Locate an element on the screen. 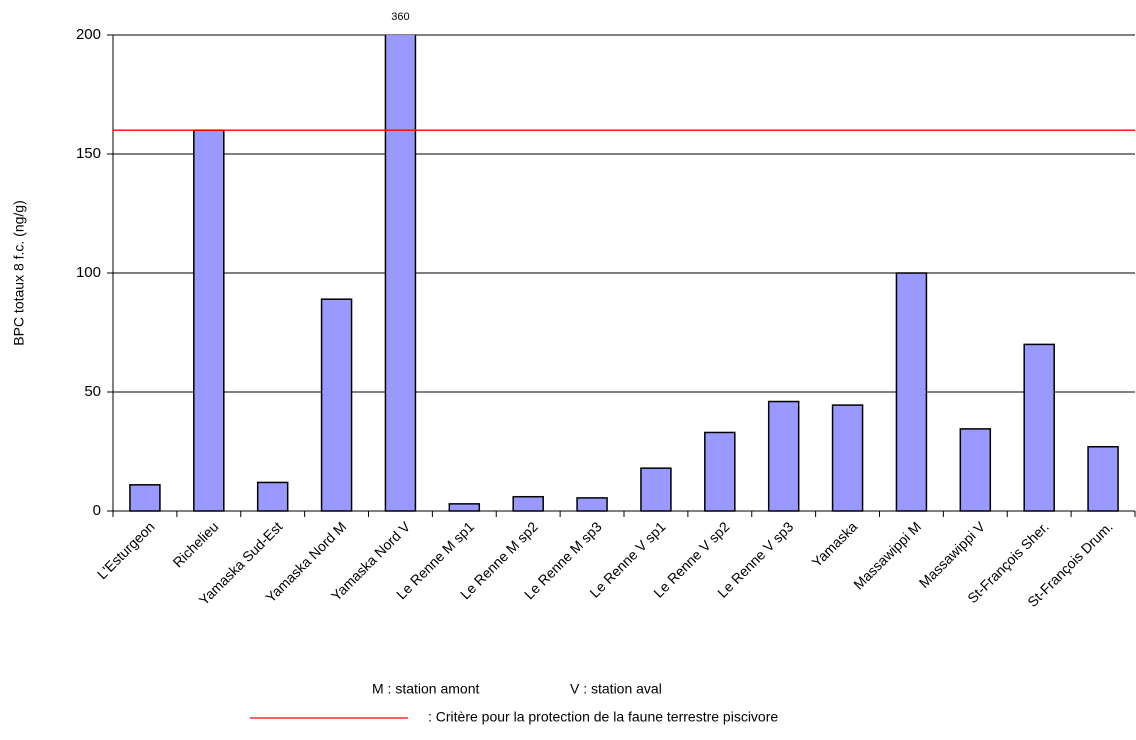 This screenshot has height=740, width=1136. y-tick-label: 0 is located at coordinates (97, 510).